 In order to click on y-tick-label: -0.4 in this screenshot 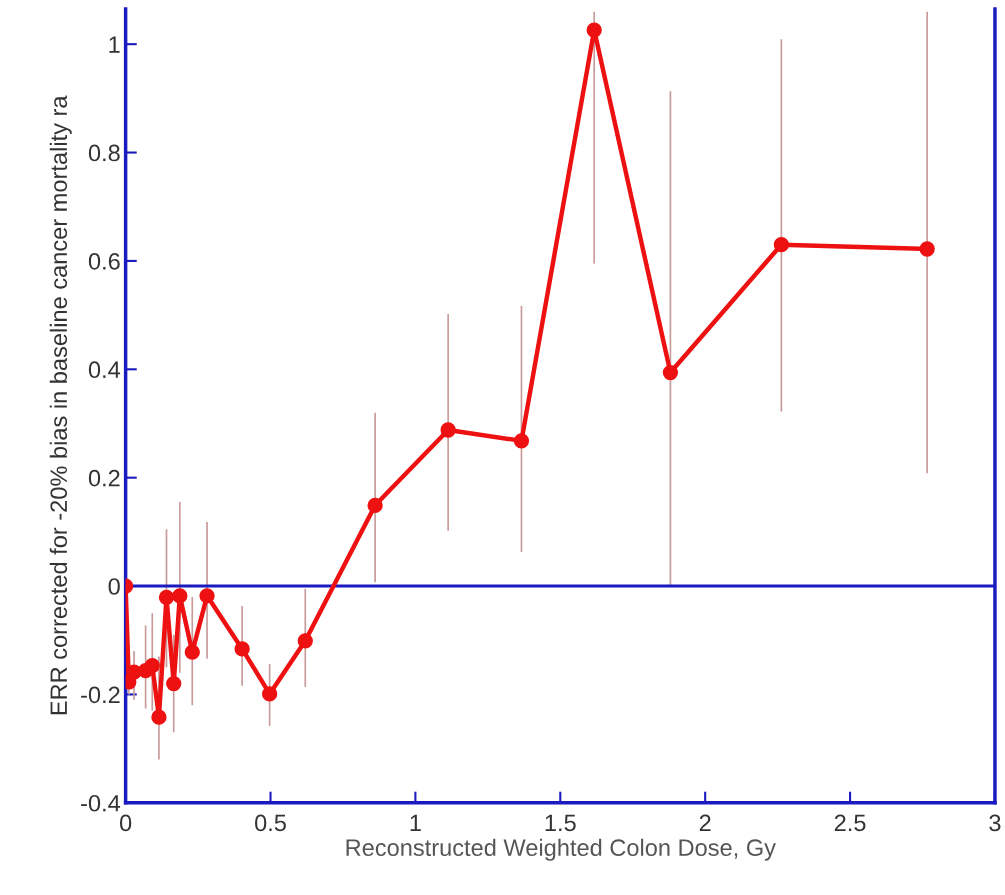, I will do `click(101, 803)`.